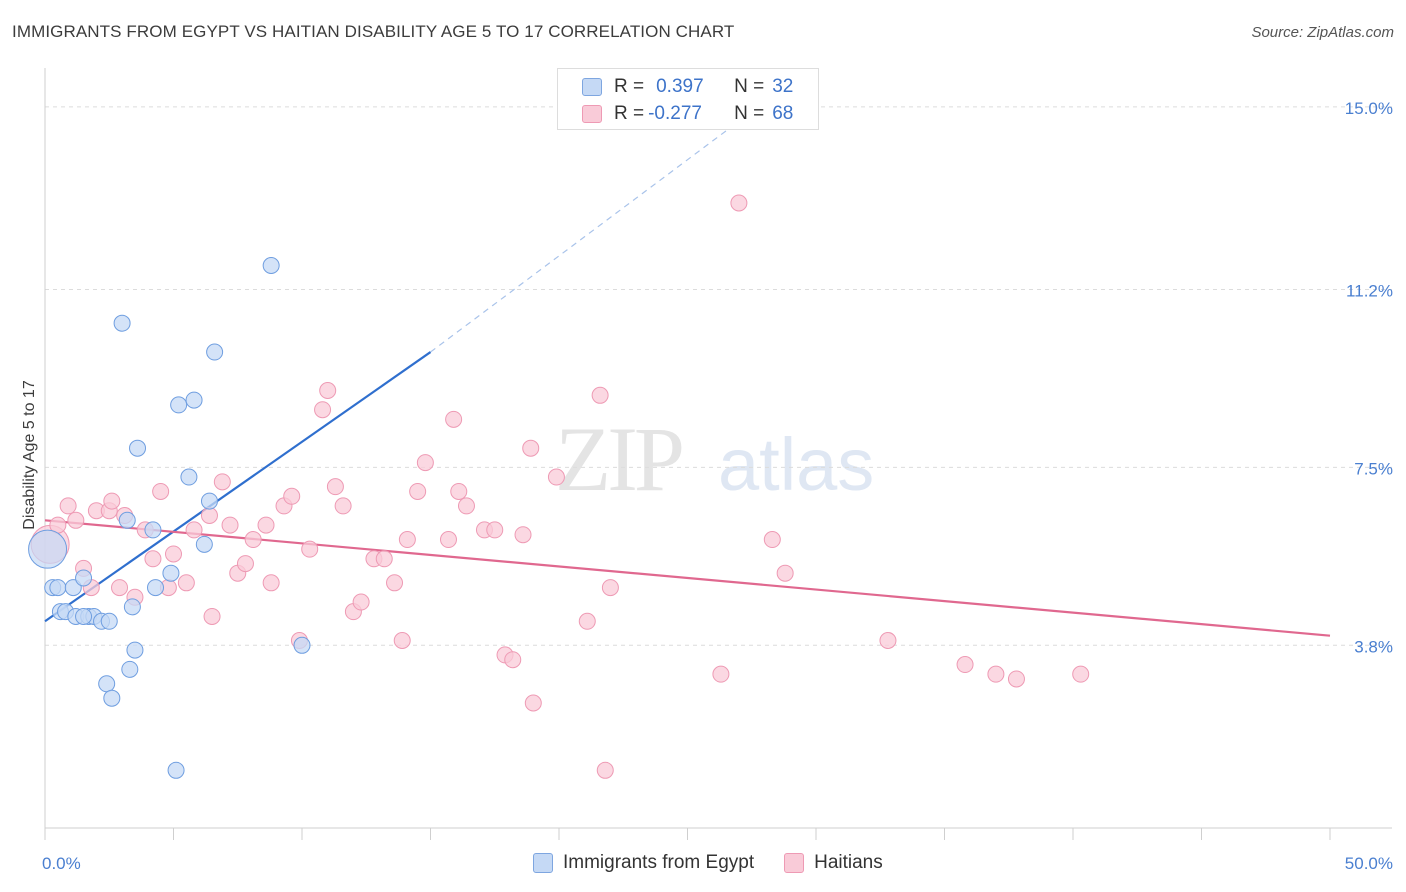 The image size is (1406, 892). What do you see at coordinates (29, 455) in the screenshot?
I see `y-axis-title: Disability Age 5 to 17` at bounding box center [29, 455].